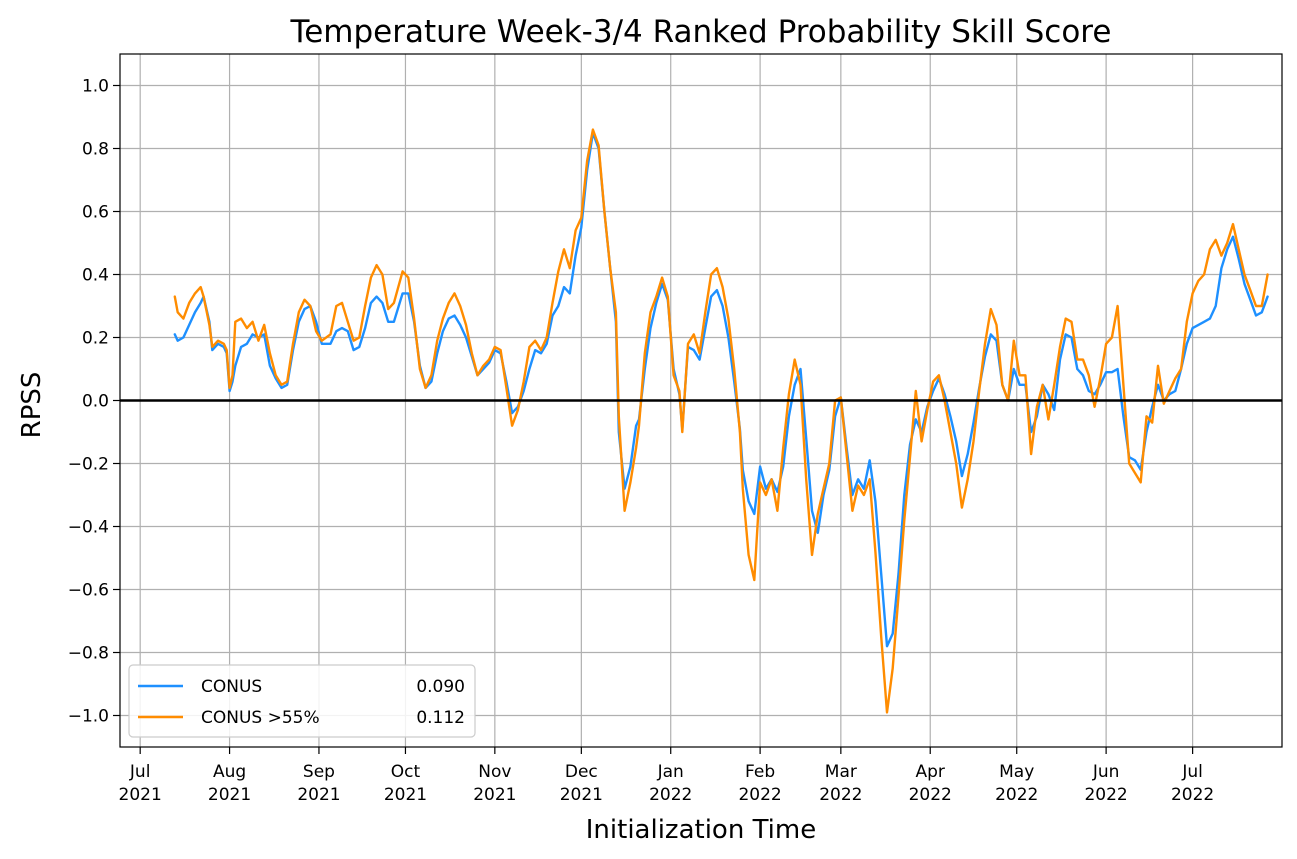 This screenshot has height=859, width=1297. I want to click on legend-label-conus-55: CONUS >55%, so click(260, 718).